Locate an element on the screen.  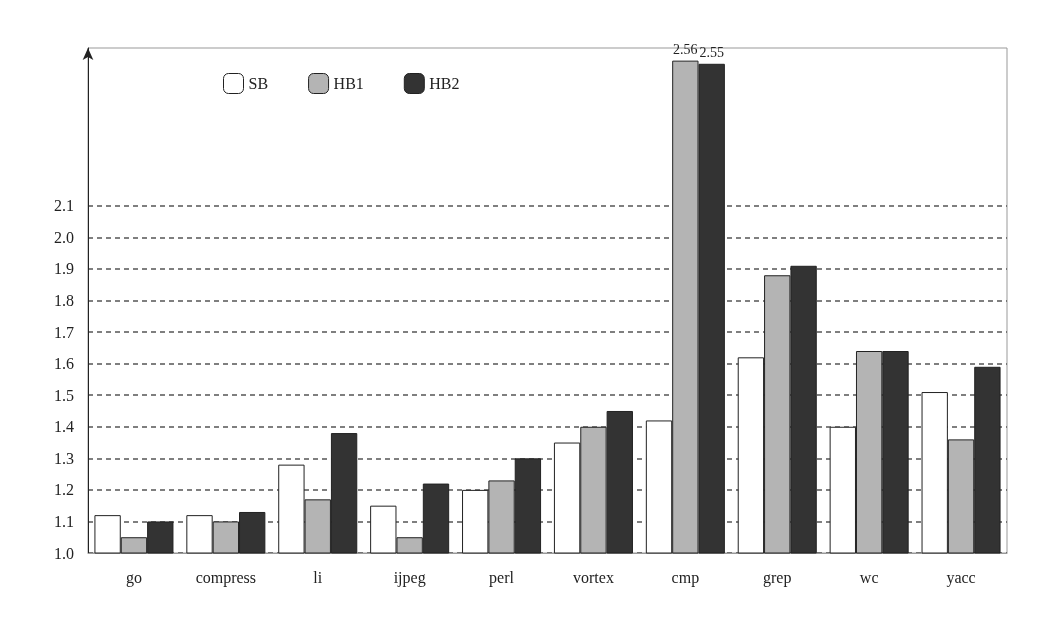
data-label: 2.56 is located at coordinates (685, 50).